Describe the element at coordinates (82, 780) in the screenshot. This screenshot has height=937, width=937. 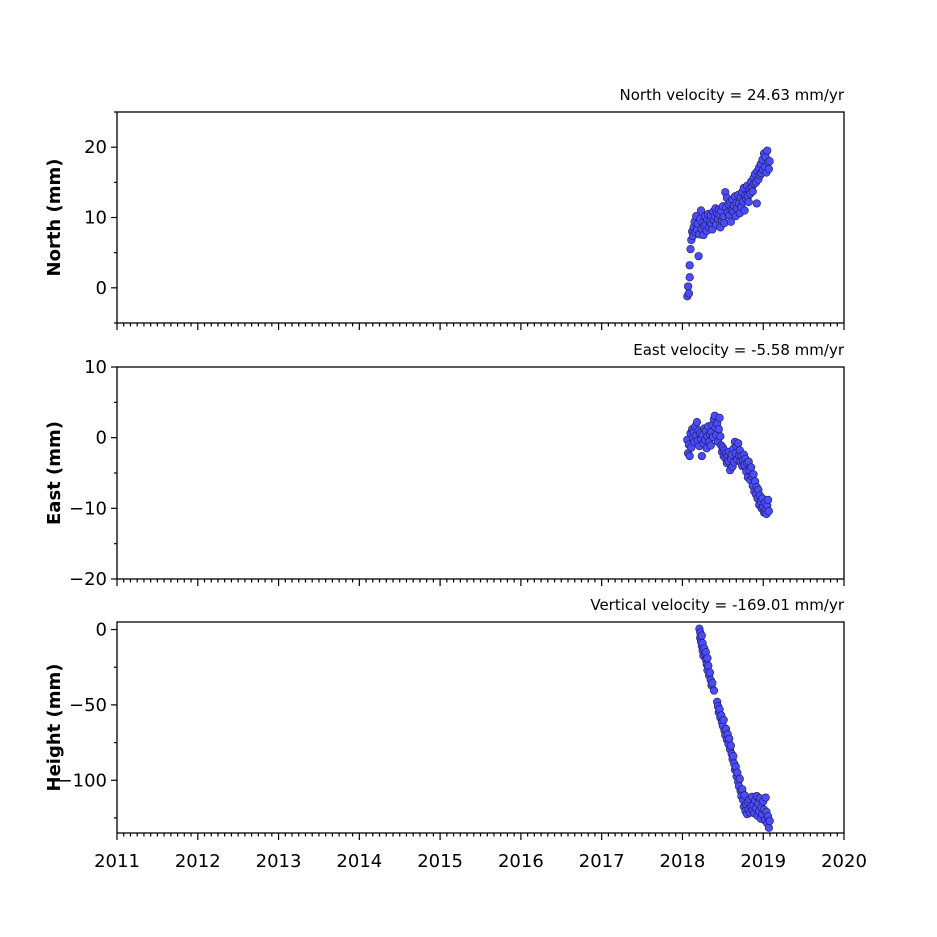
I see `y-tick-label: −100` at that location.